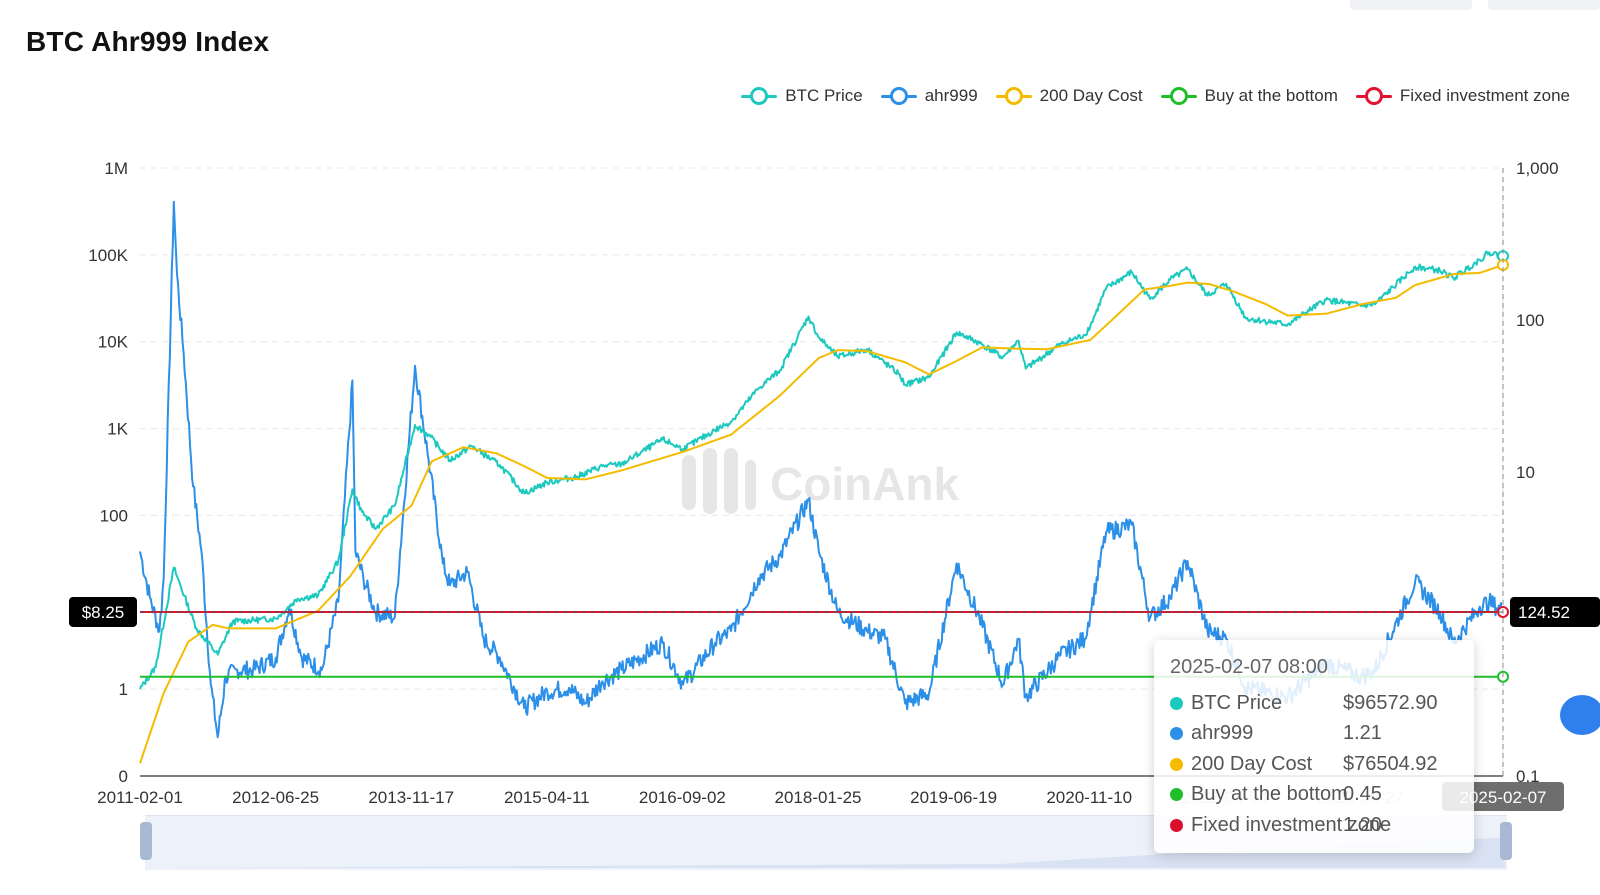 The image size is (1600, 895). Describe the element at coordinates (1222, 733) in the screenshot. I see `tooltip-row-name: ahr999` at that location.